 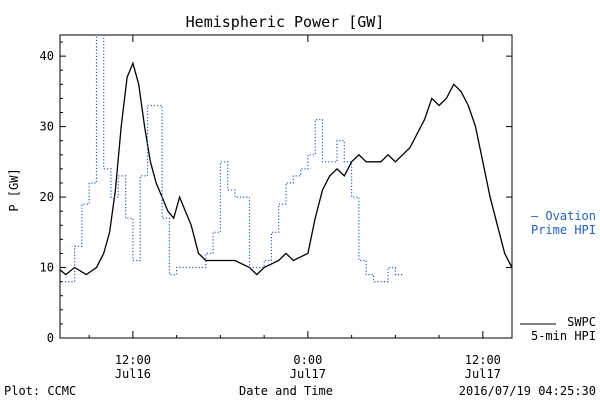 I want to click on y-tick-label: 40, so click(x=47, y=56).